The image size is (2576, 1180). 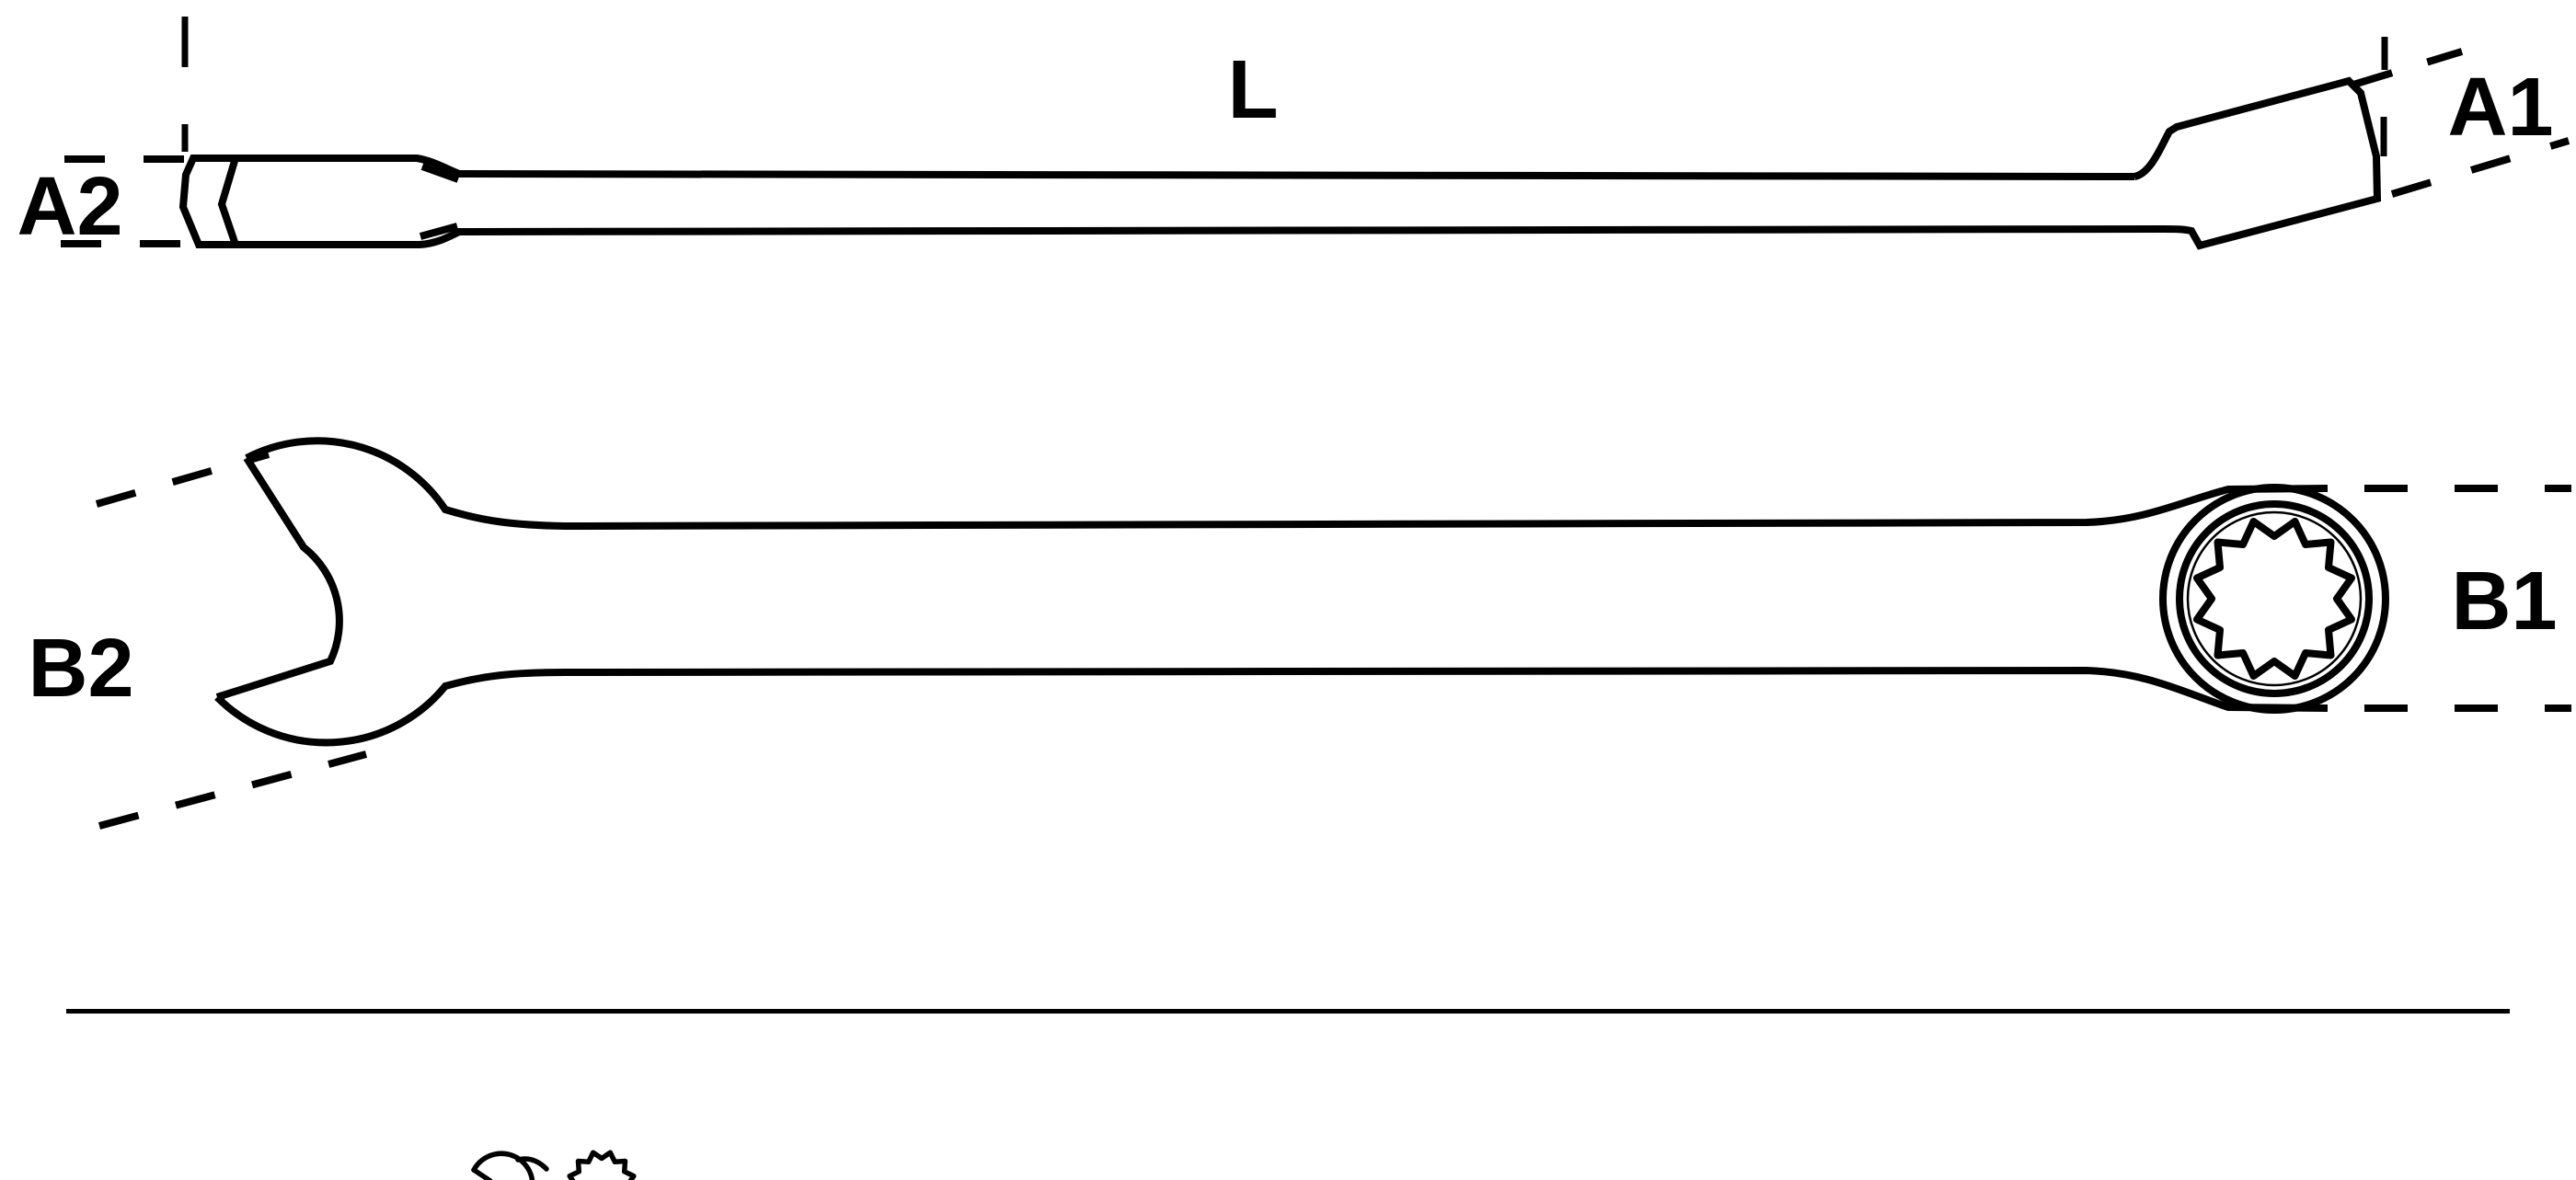 I want to click on a1-lower-extension-dashed-line, so click(x=2480, y=167).